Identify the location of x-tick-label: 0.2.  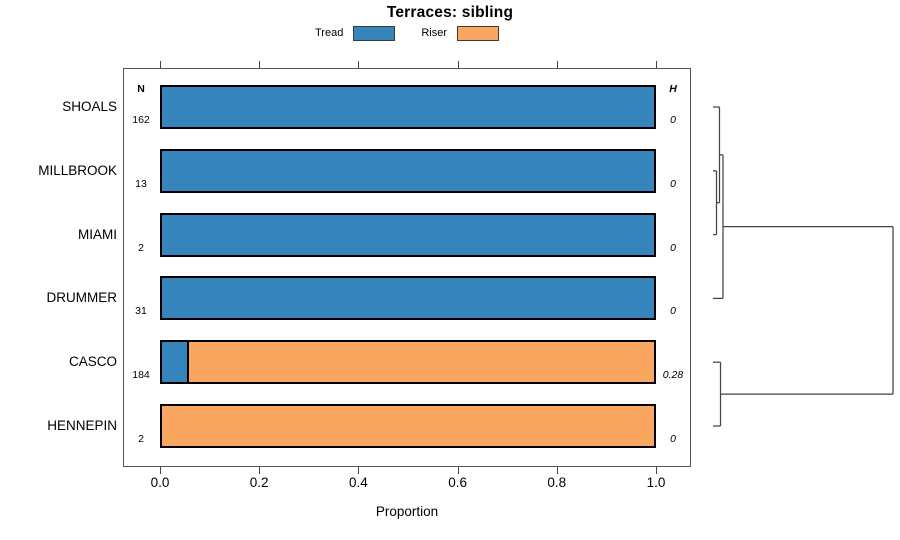
(259, 482).